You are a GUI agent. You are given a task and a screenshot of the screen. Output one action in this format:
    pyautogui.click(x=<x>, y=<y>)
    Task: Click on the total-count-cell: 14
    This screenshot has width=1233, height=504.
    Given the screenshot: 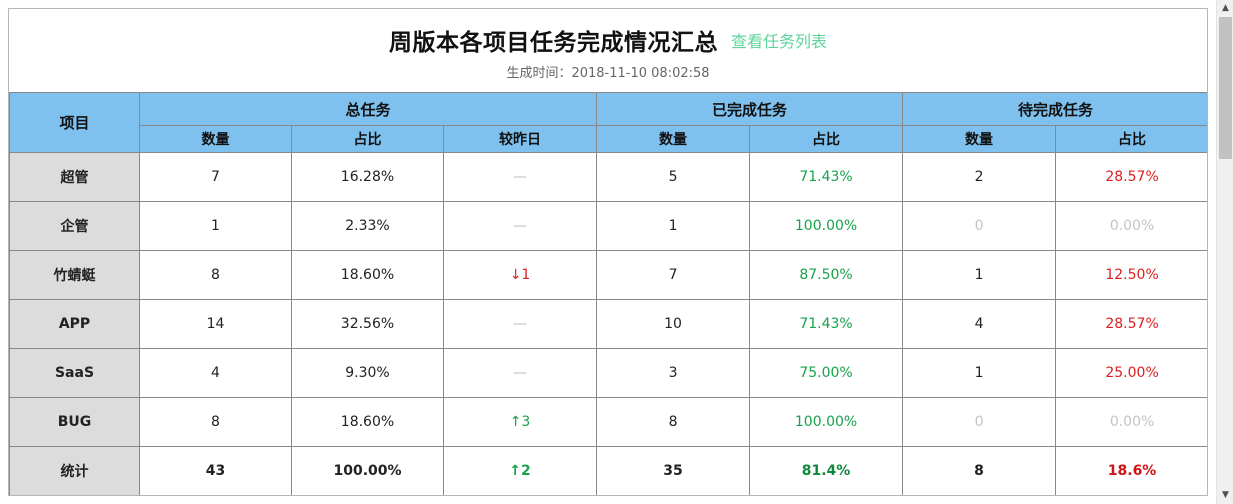 What is the action you would take?
    pyautogui.click(x=215, y=324)
    